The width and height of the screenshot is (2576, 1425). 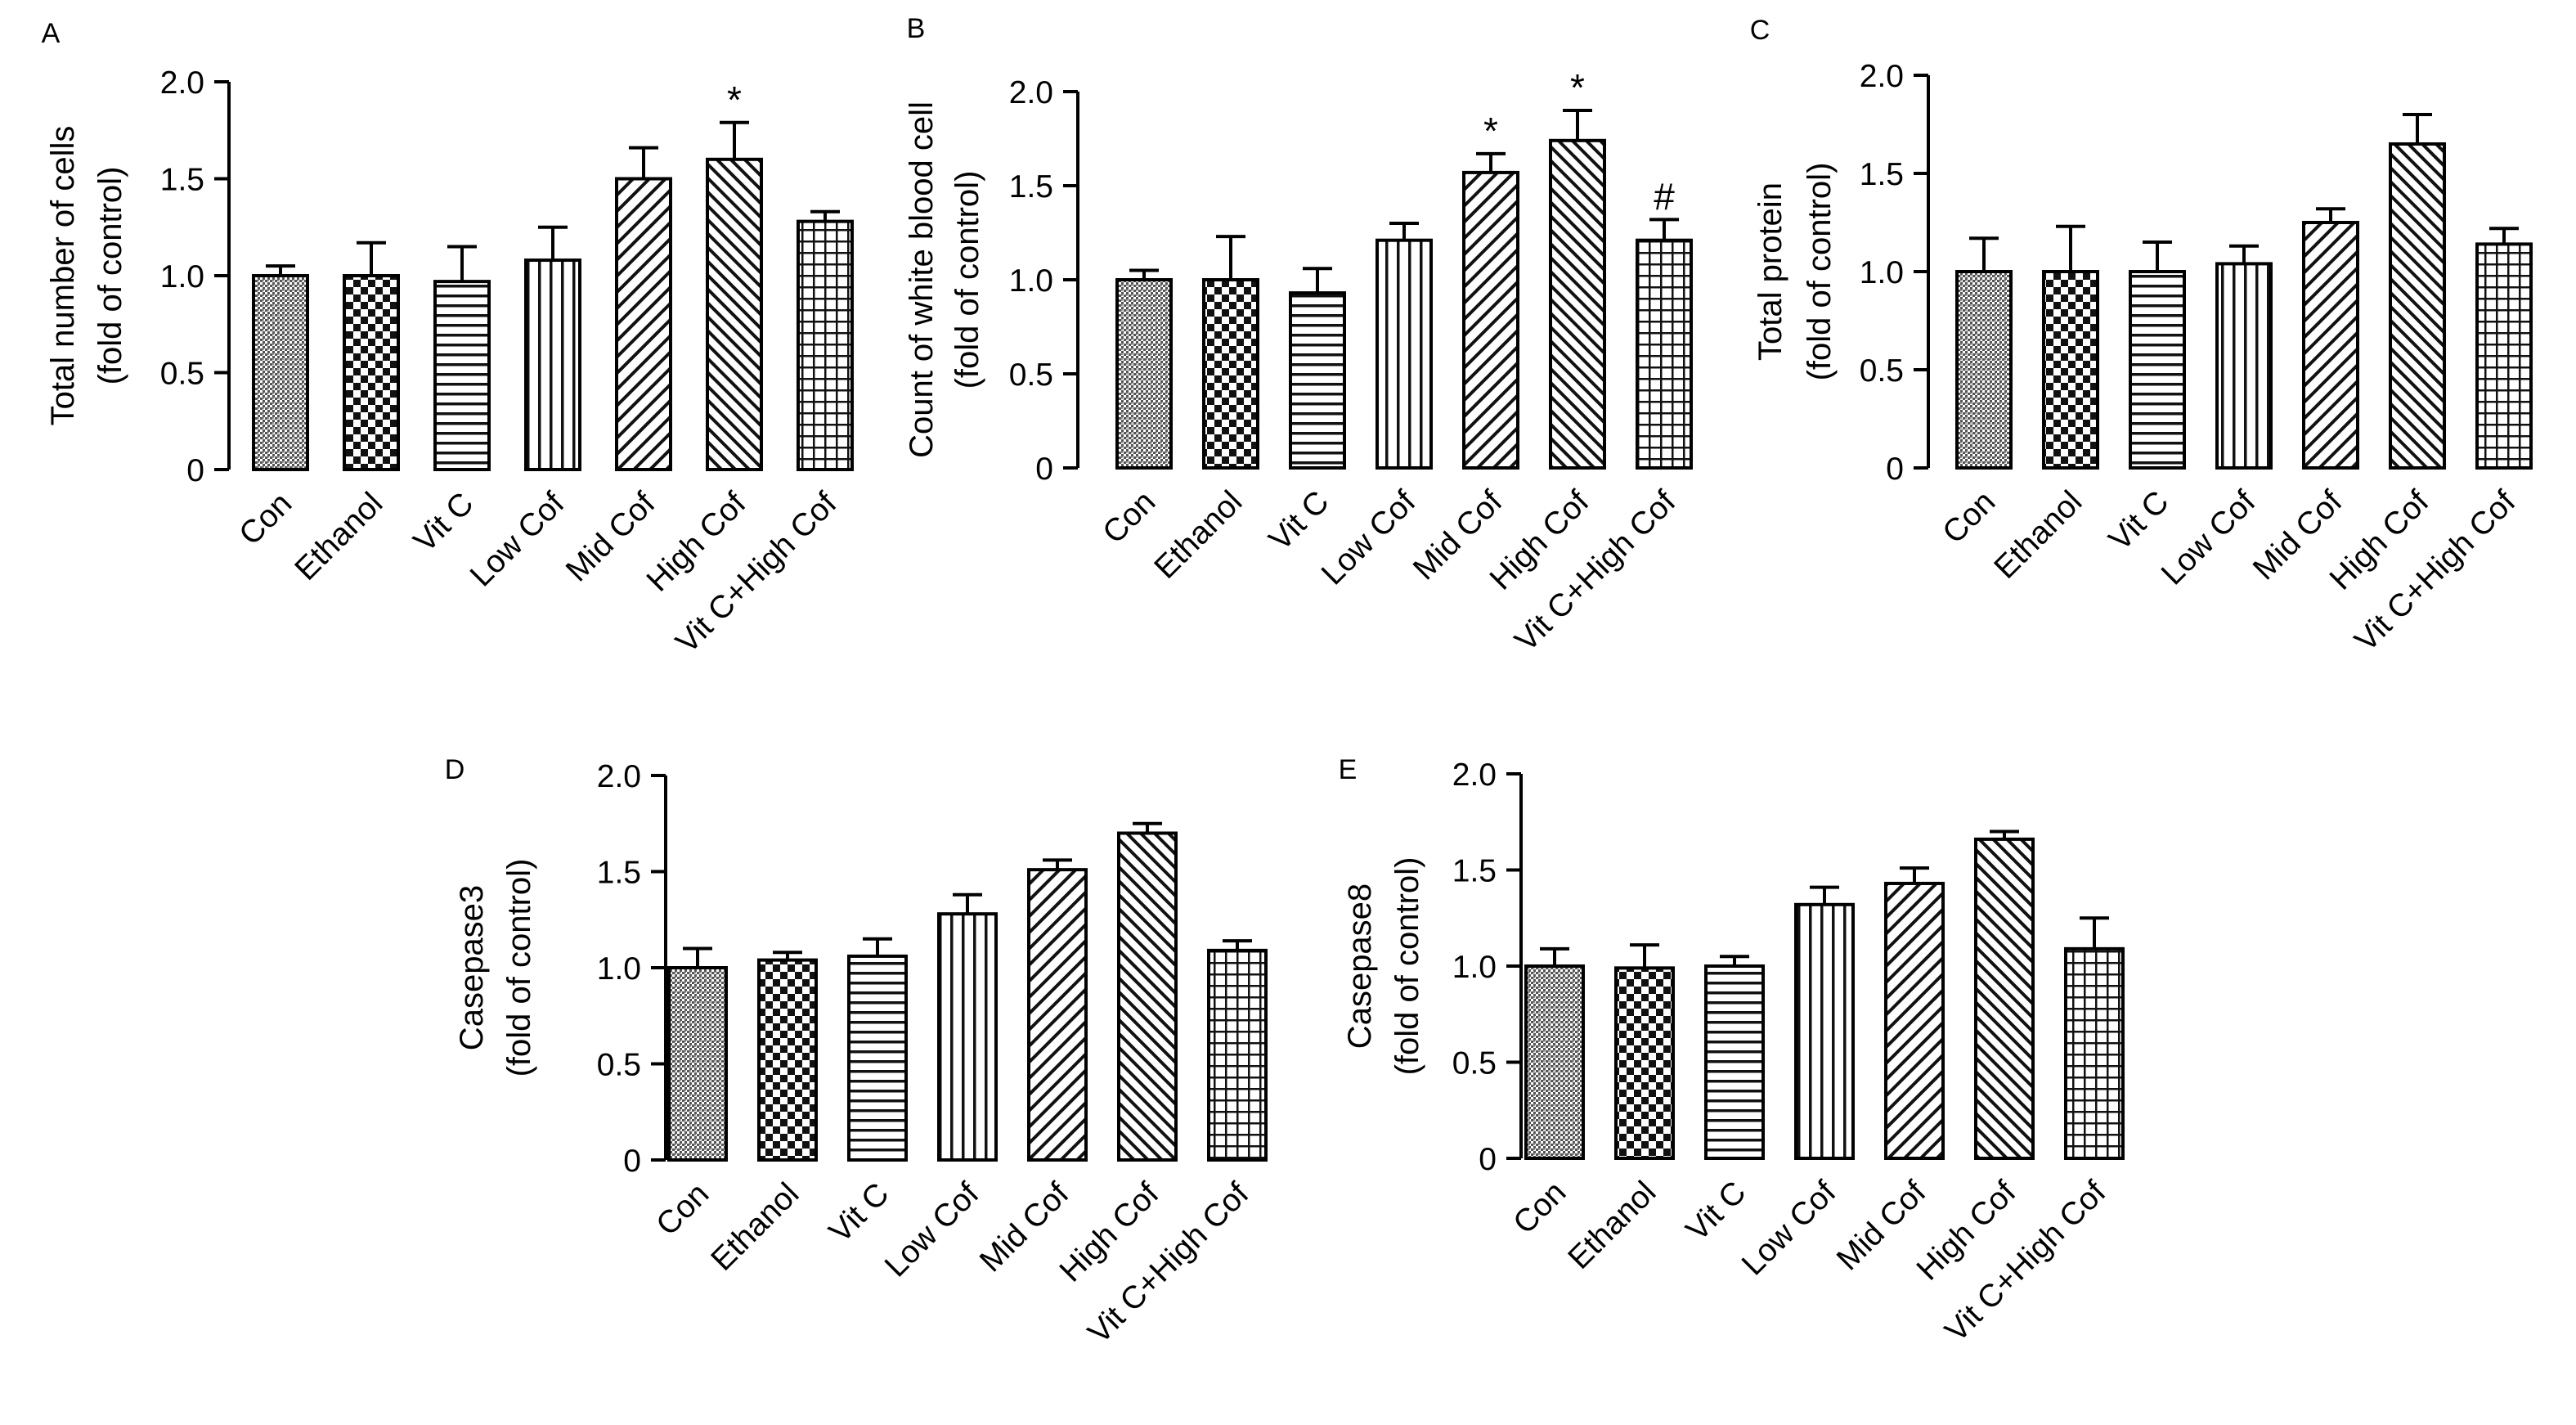 What do you see at coordinates (1665, 196) in the screenshot?
I see `significance-marker: #` at bounding box center [1665, 196].